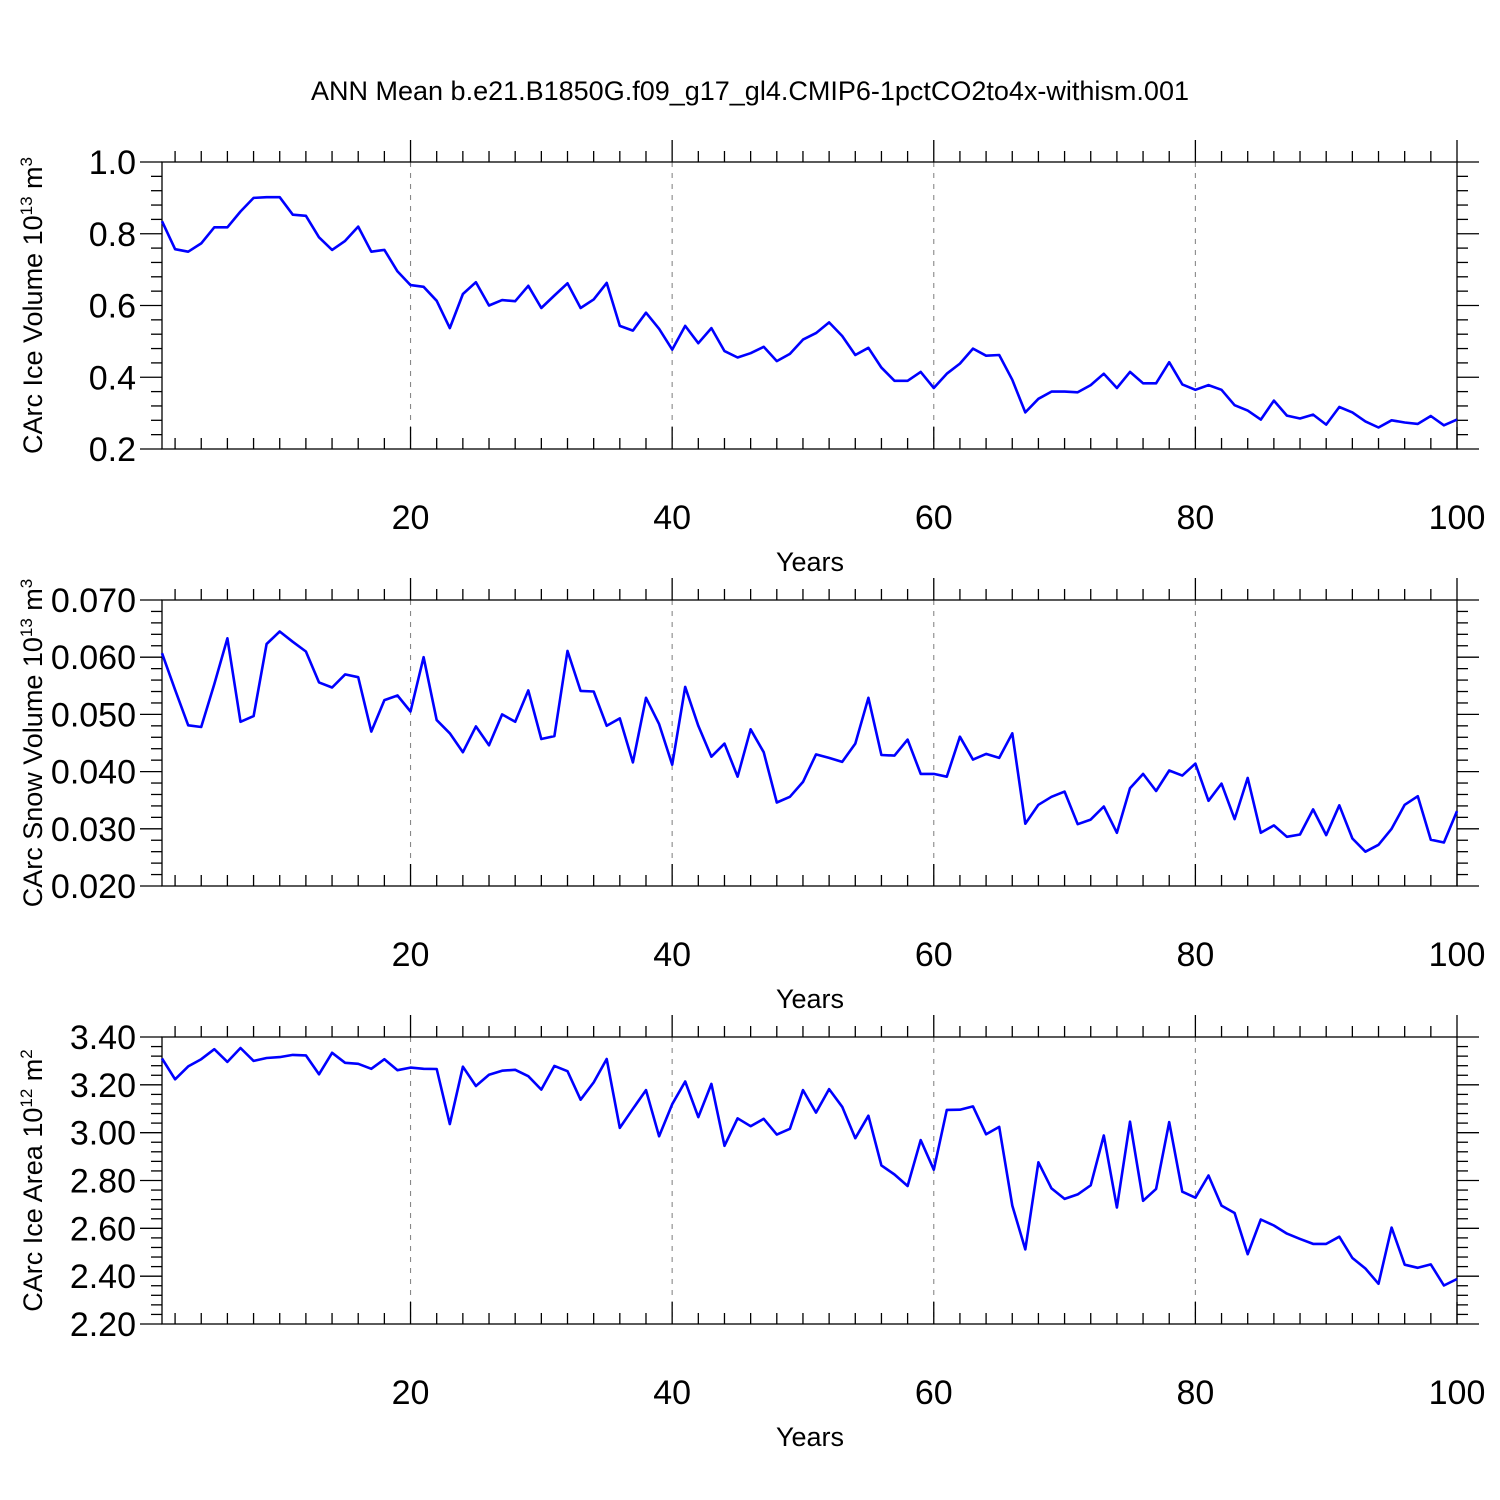 The height and width of the screenshot is (1500, 1500). What do you see at coordinates (93, 601) in the screenshot?
I see `y-tick-label: 0.070` at bounding box center [93, 601].